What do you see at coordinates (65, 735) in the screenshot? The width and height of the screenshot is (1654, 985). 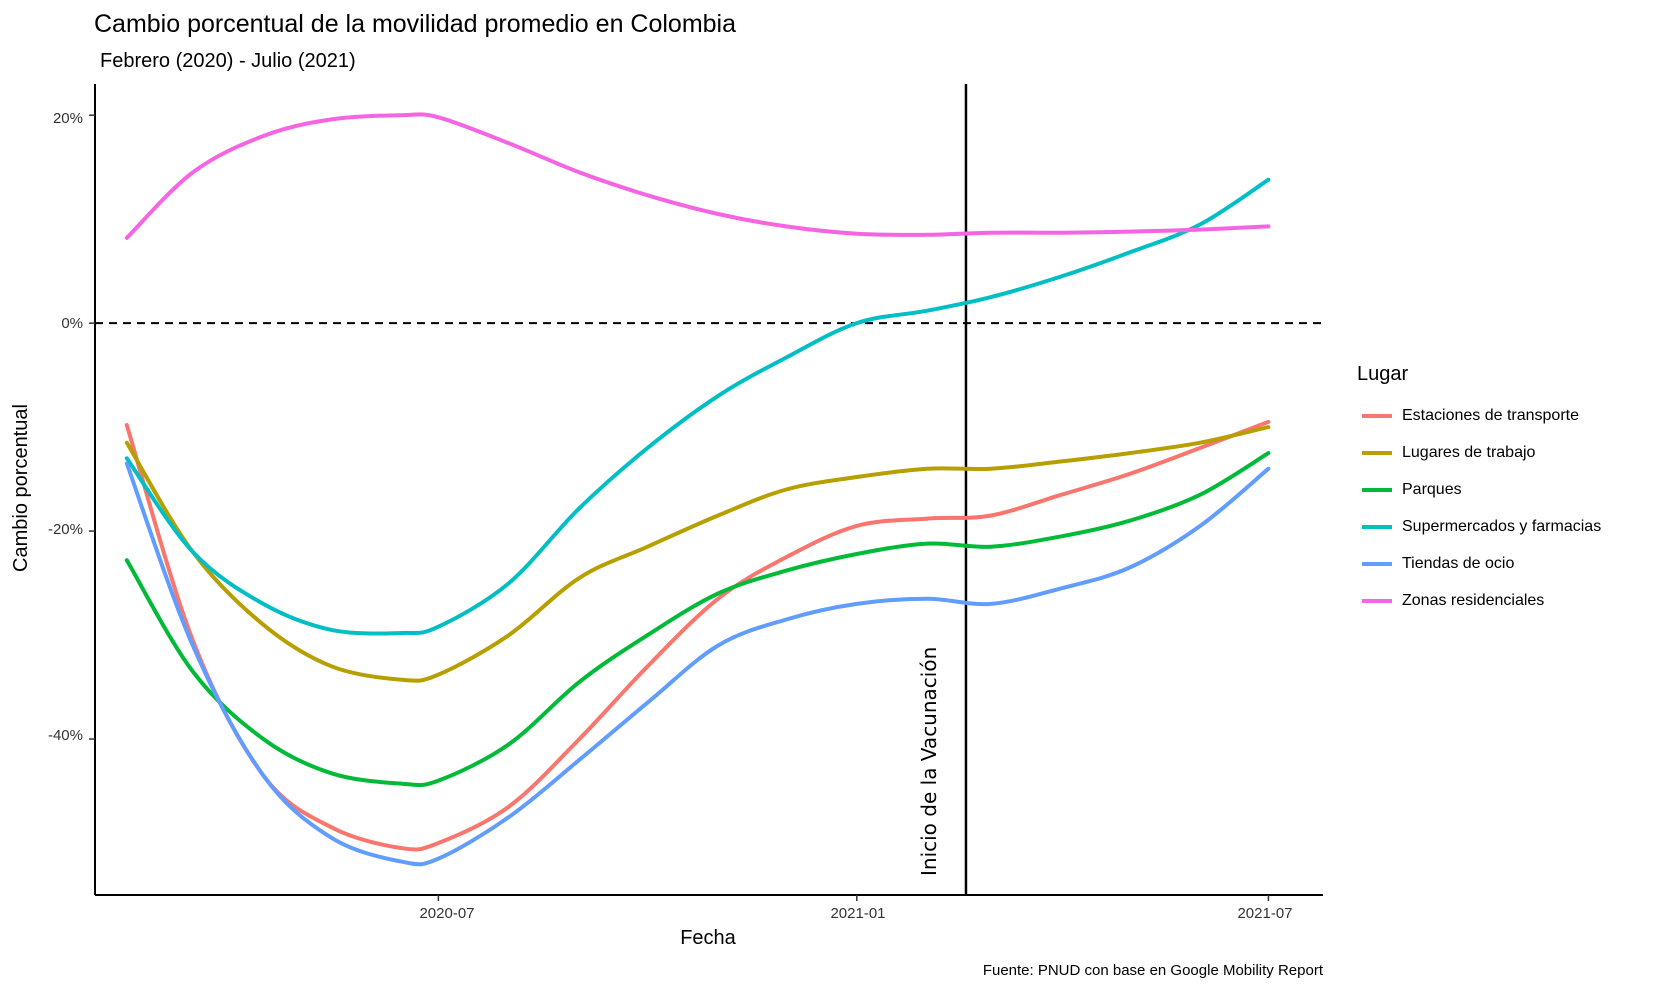 I see `y-tick-label: -40%` at bounding box center [65, 735].